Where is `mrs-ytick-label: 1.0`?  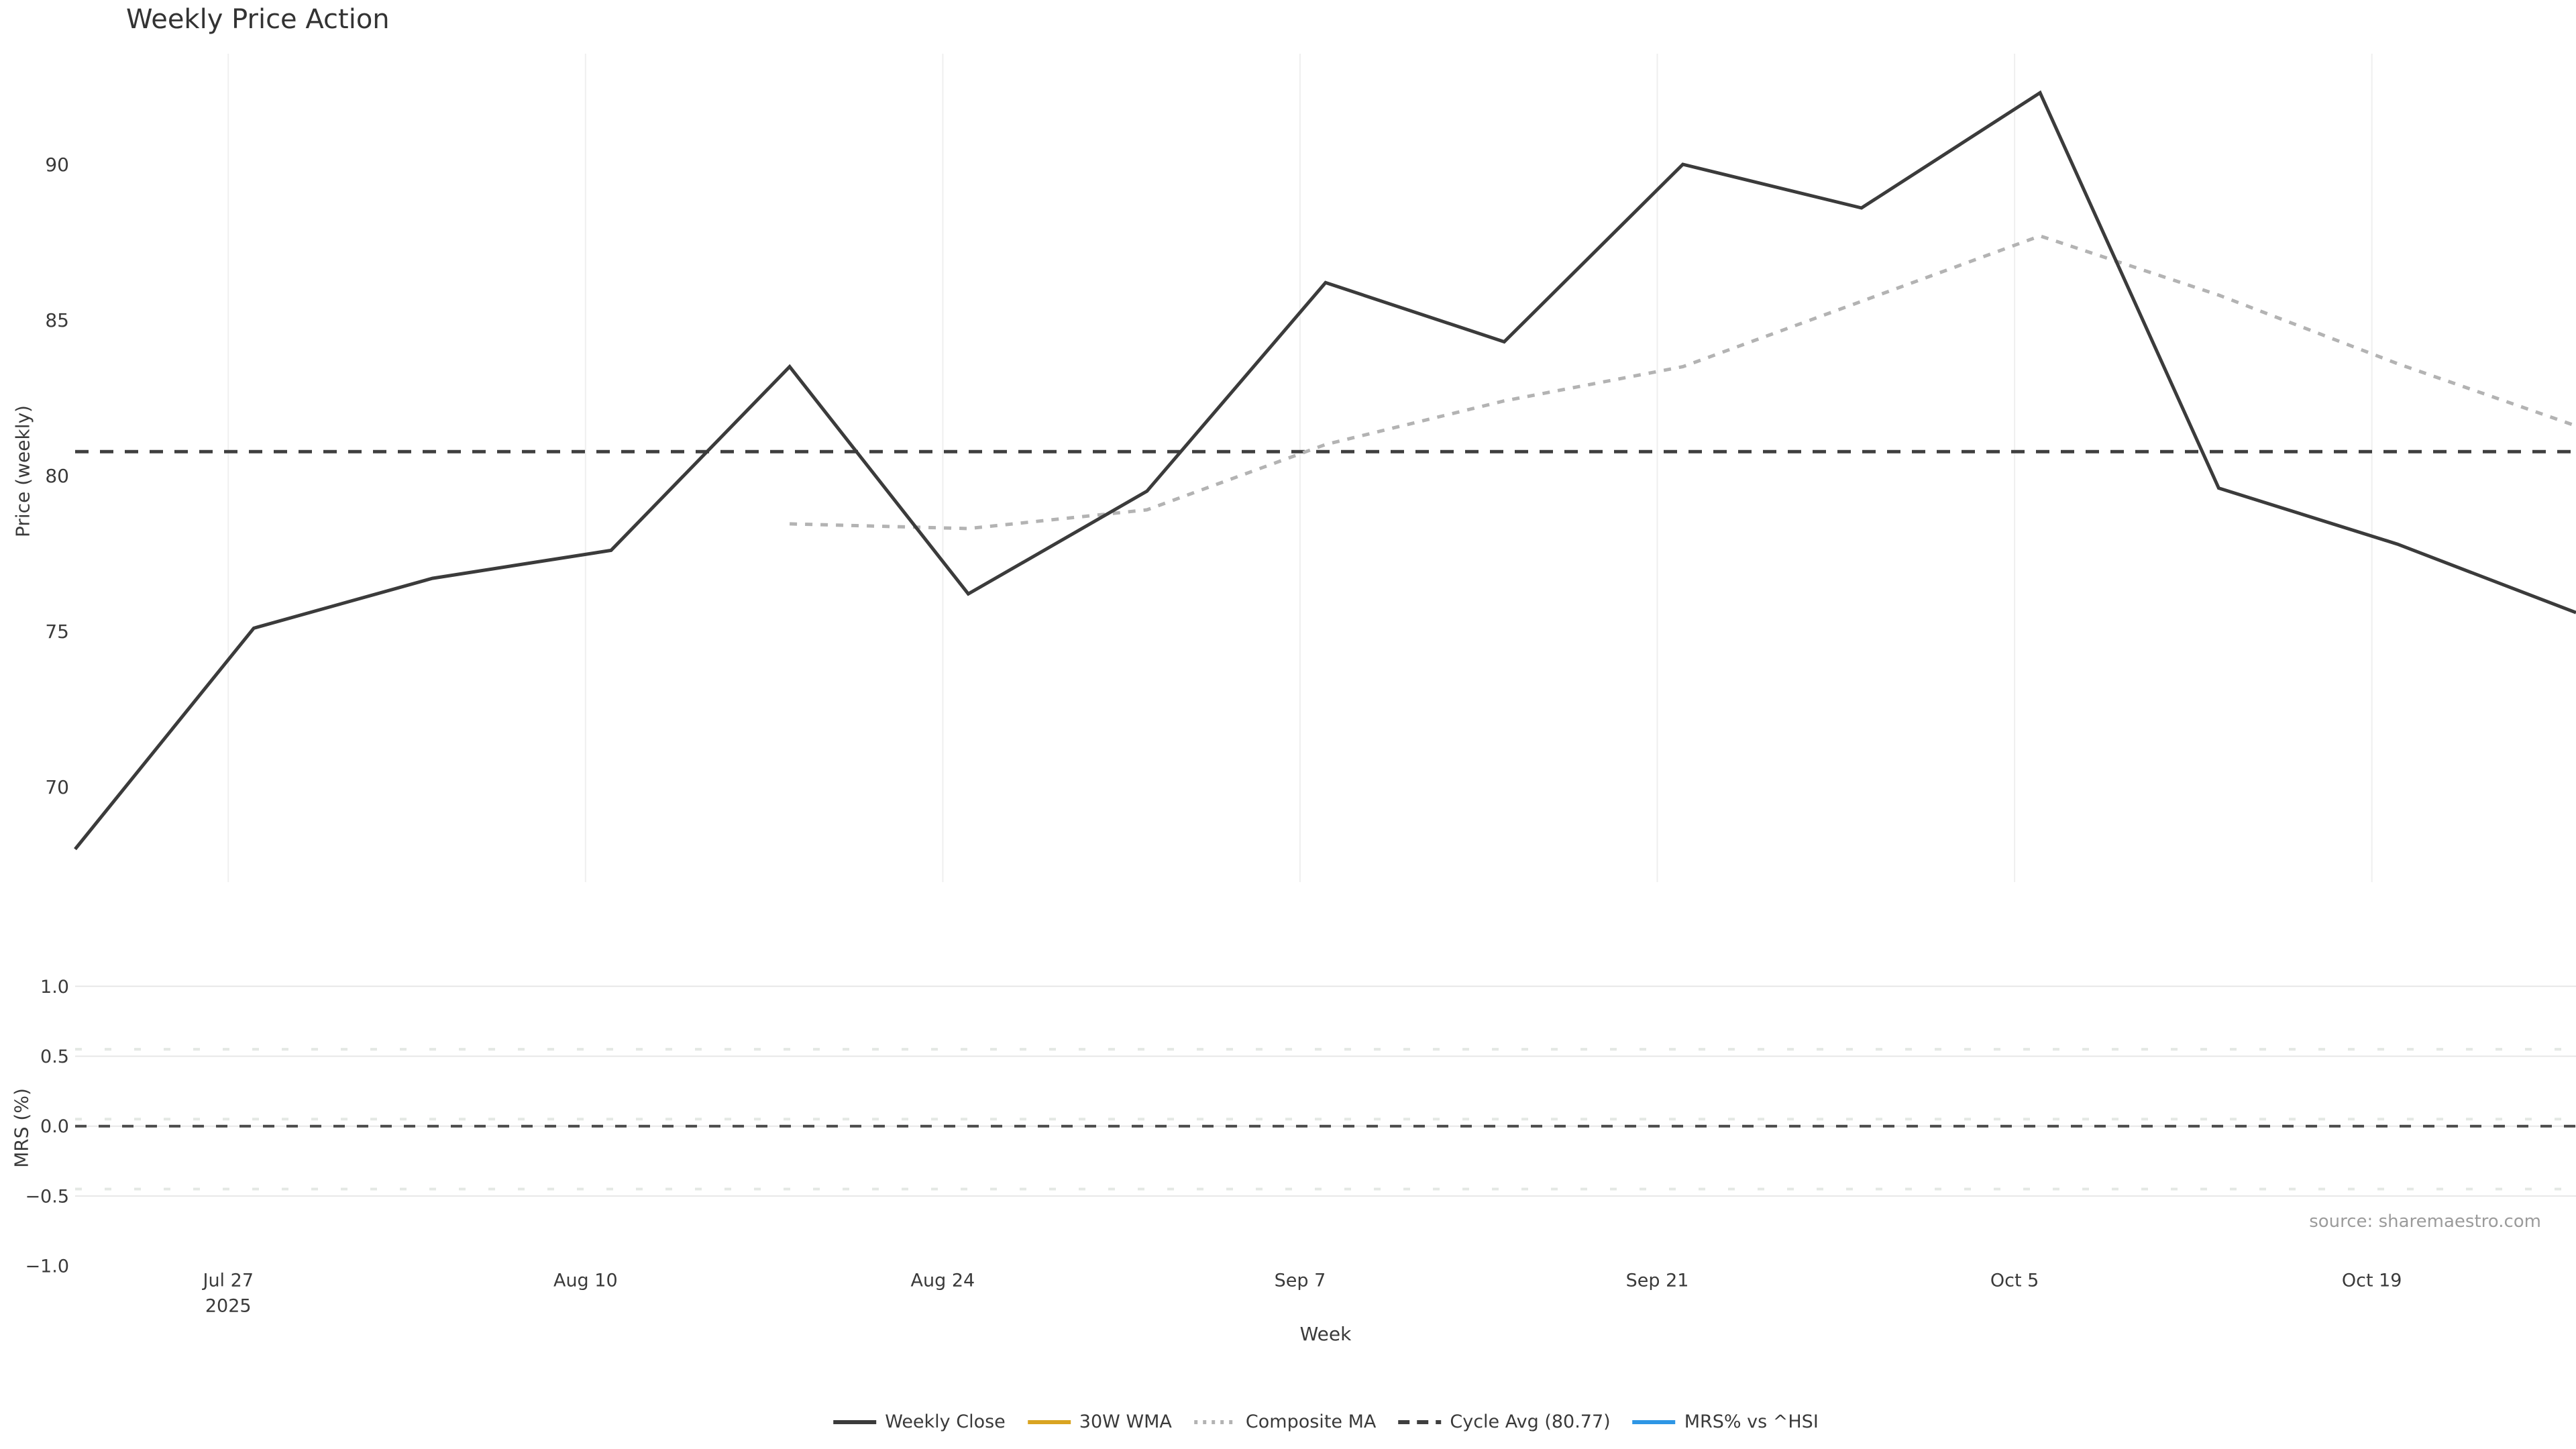
mrs-ytick-label: 1.0 is located at coordinates (54, 987).